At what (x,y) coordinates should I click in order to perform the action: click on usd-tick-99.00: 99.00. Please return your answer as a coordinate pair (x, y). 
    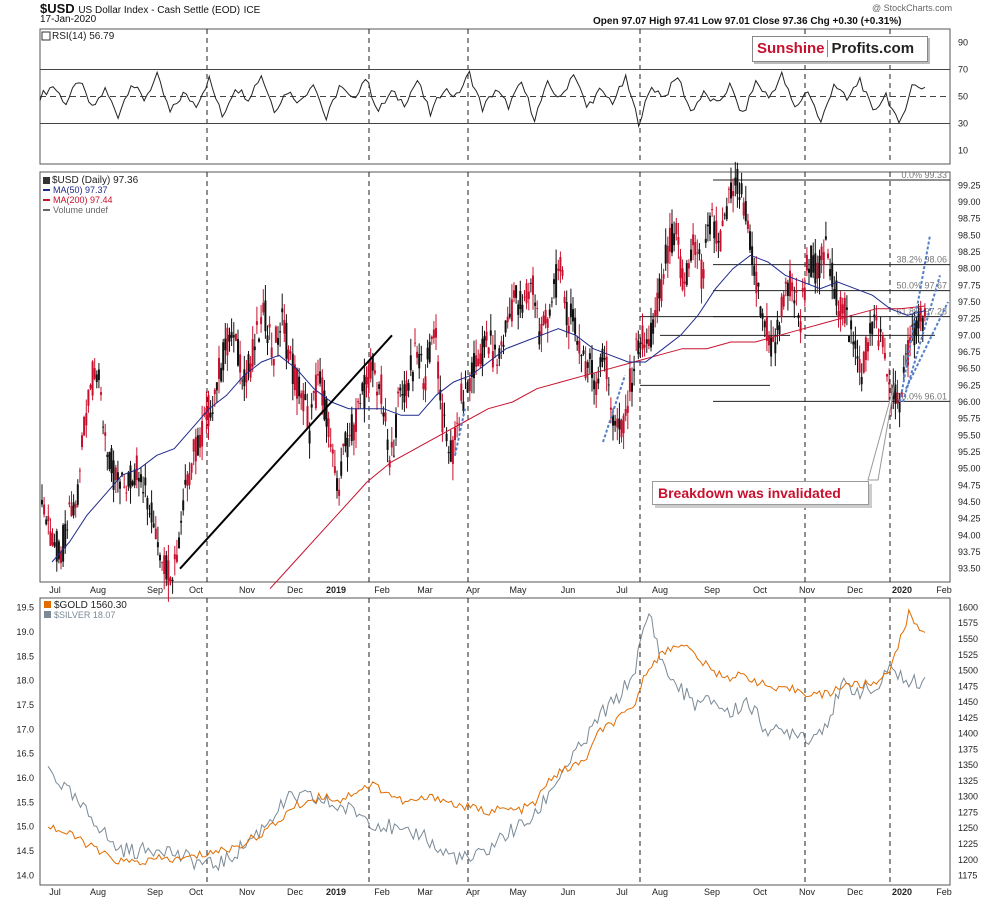
    Looking at the image, I should click on (969, 202).